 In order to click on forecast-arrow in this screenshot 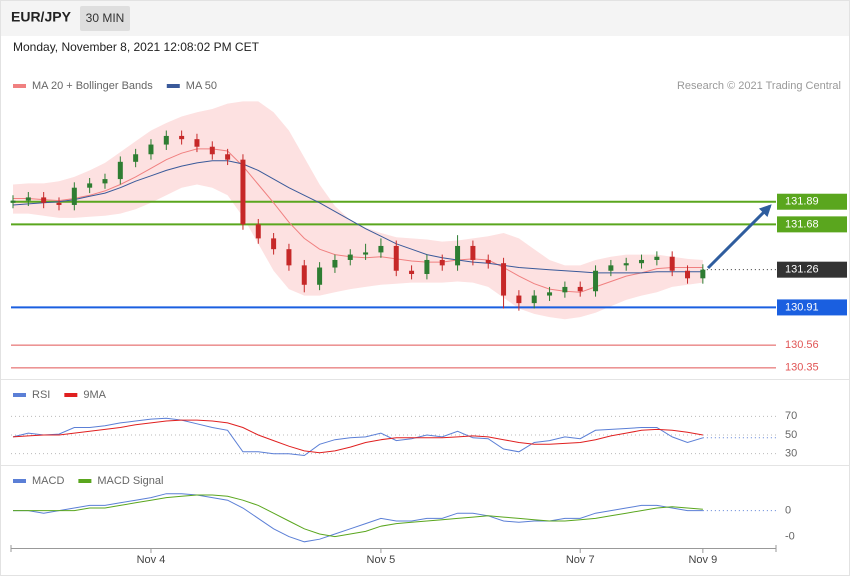, I will do `click(739, 237)`.